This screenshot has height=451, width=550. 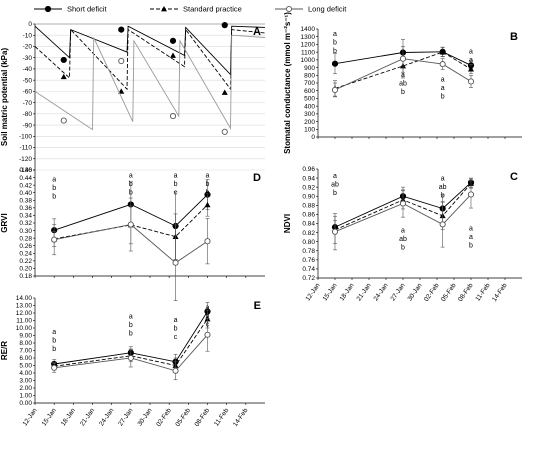 What do you see at coordinates (25, 381) in the screenshot?
I see `y-tick-label: 3.00` at bounding box center [25, 381].